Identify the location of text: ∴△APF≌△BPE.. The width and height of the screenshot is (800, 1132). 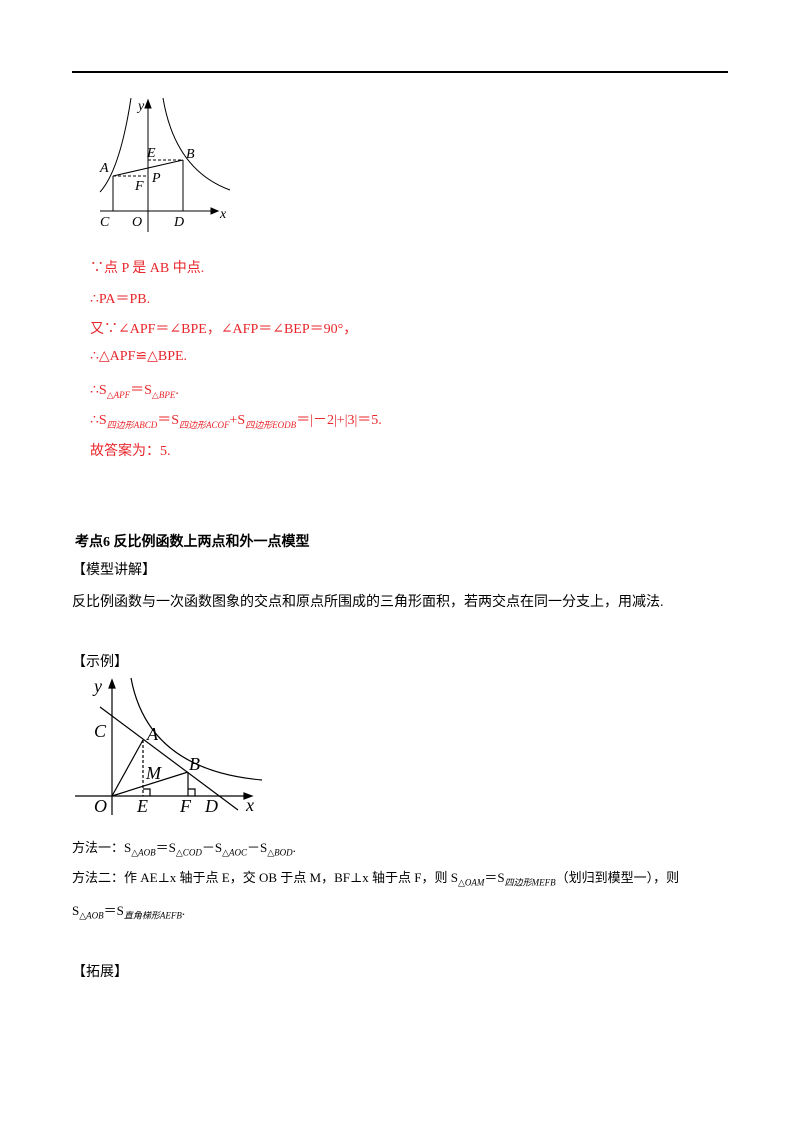
(139, 356).